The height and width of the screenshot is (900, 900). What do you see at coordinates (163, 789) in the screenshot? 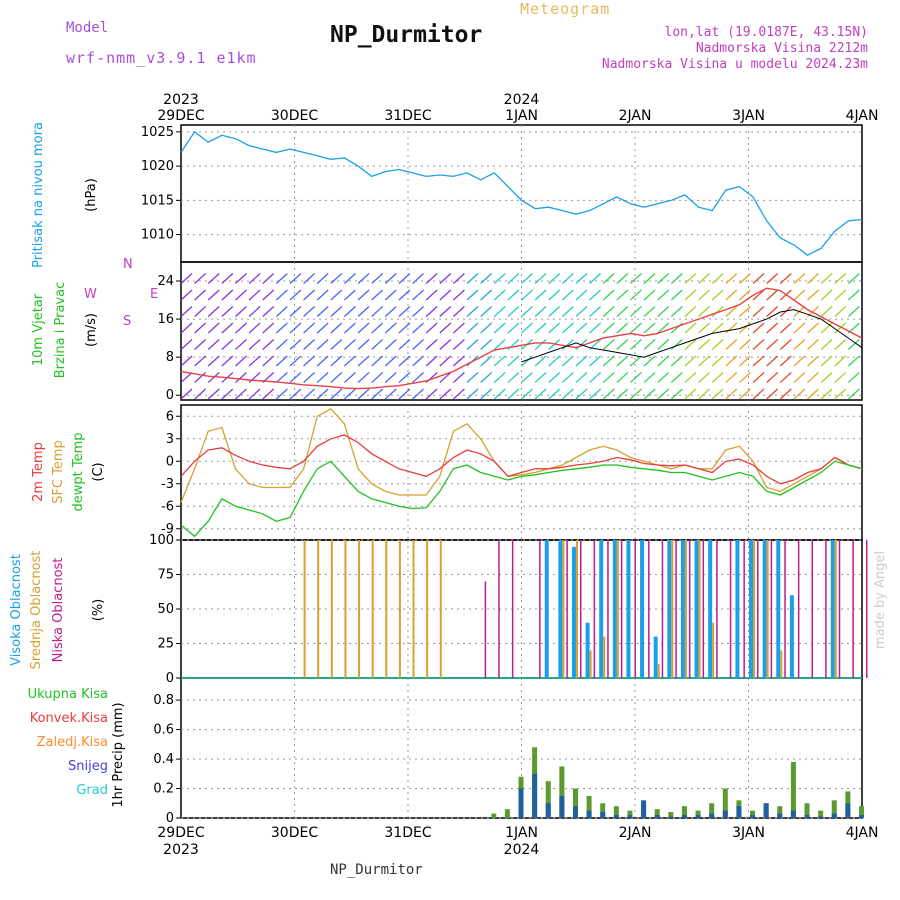
I see `precip-tick-label: 0.2` at bounding box center [163, 789].